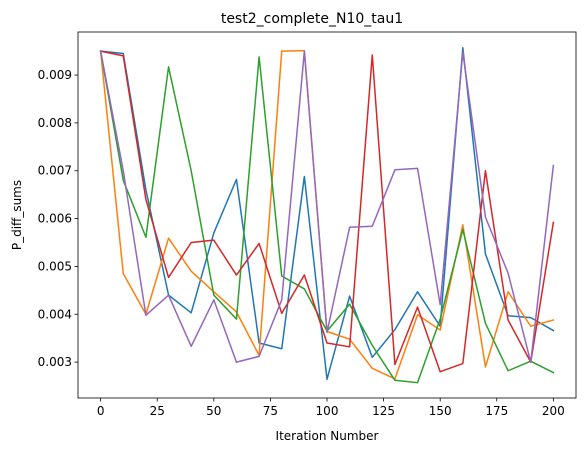 This screenshot has height=453, width=585. I want to click on x-tick-label: 100, so click(327, 411).